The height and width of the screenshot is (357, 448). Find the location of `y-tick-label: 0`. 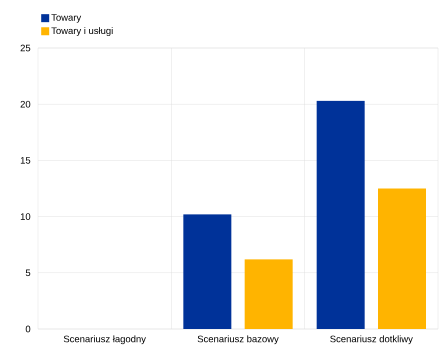

y-tick-label: 0 is located at coordinates (28, 329).